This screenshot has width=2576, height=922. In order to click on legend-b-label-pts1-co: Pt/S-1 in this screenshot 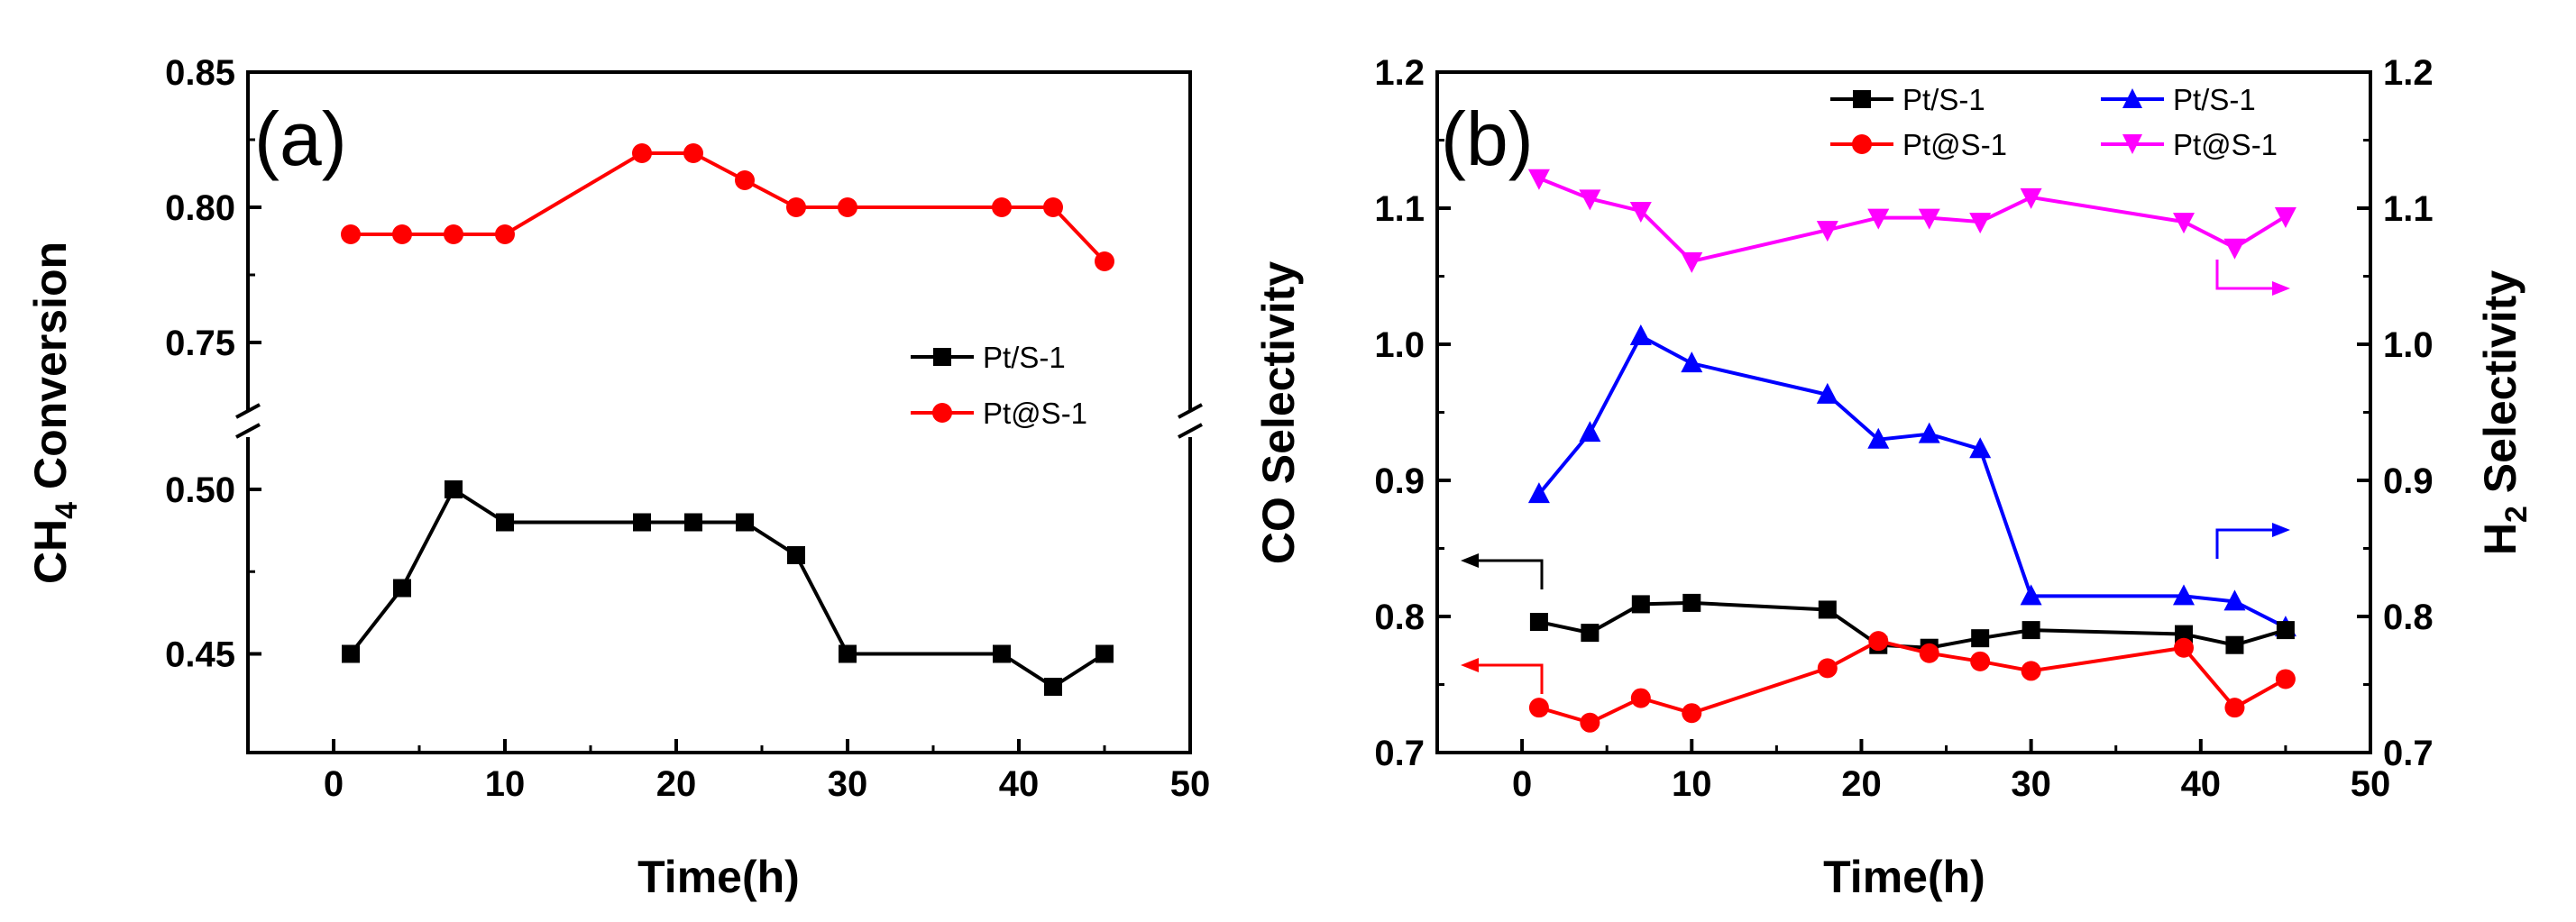, I will do `click(1943, 99)`.